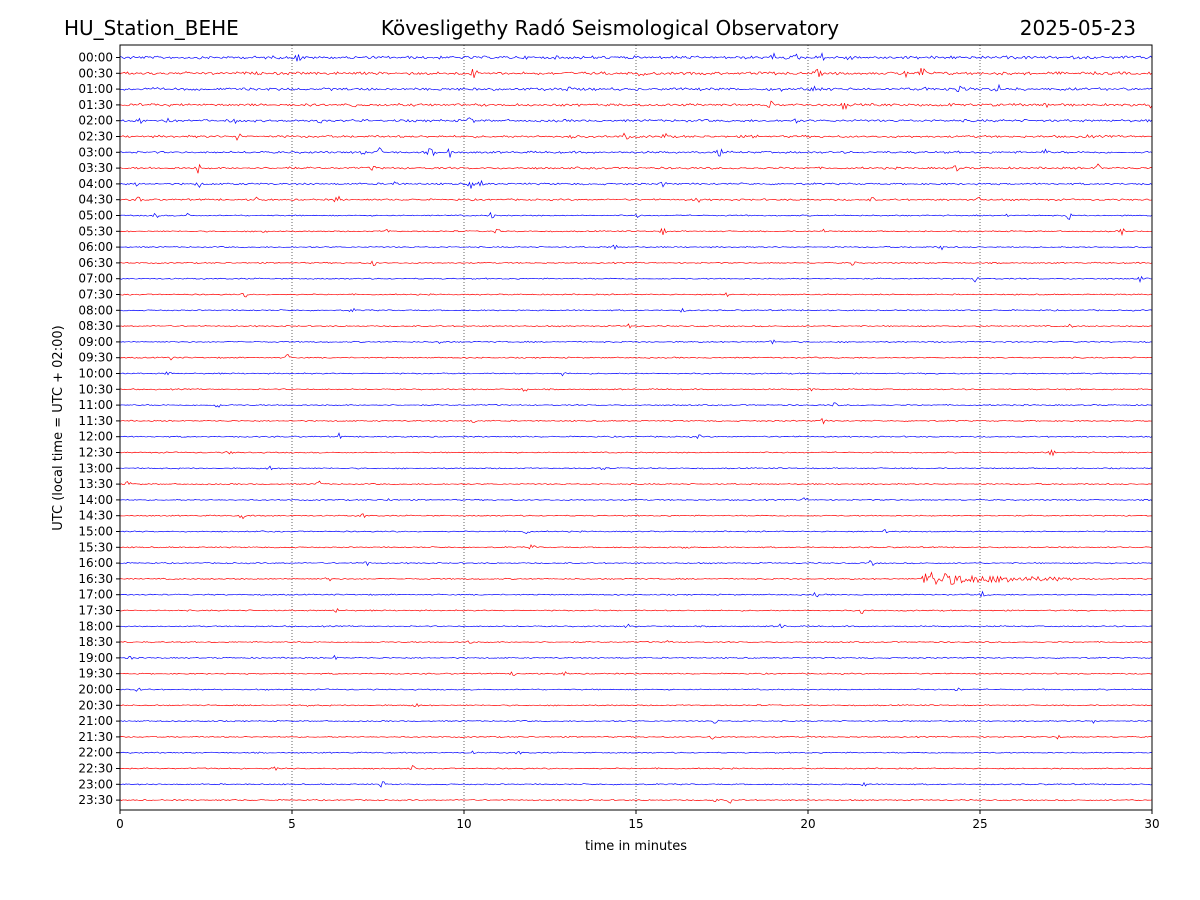 Image resolution: width=1200 pixels, height=900 pixels. What do you see at coordinates (95, 800) in the screenshot?
I see `y-tick-label: 23:30` at bounding box center [95, 800].